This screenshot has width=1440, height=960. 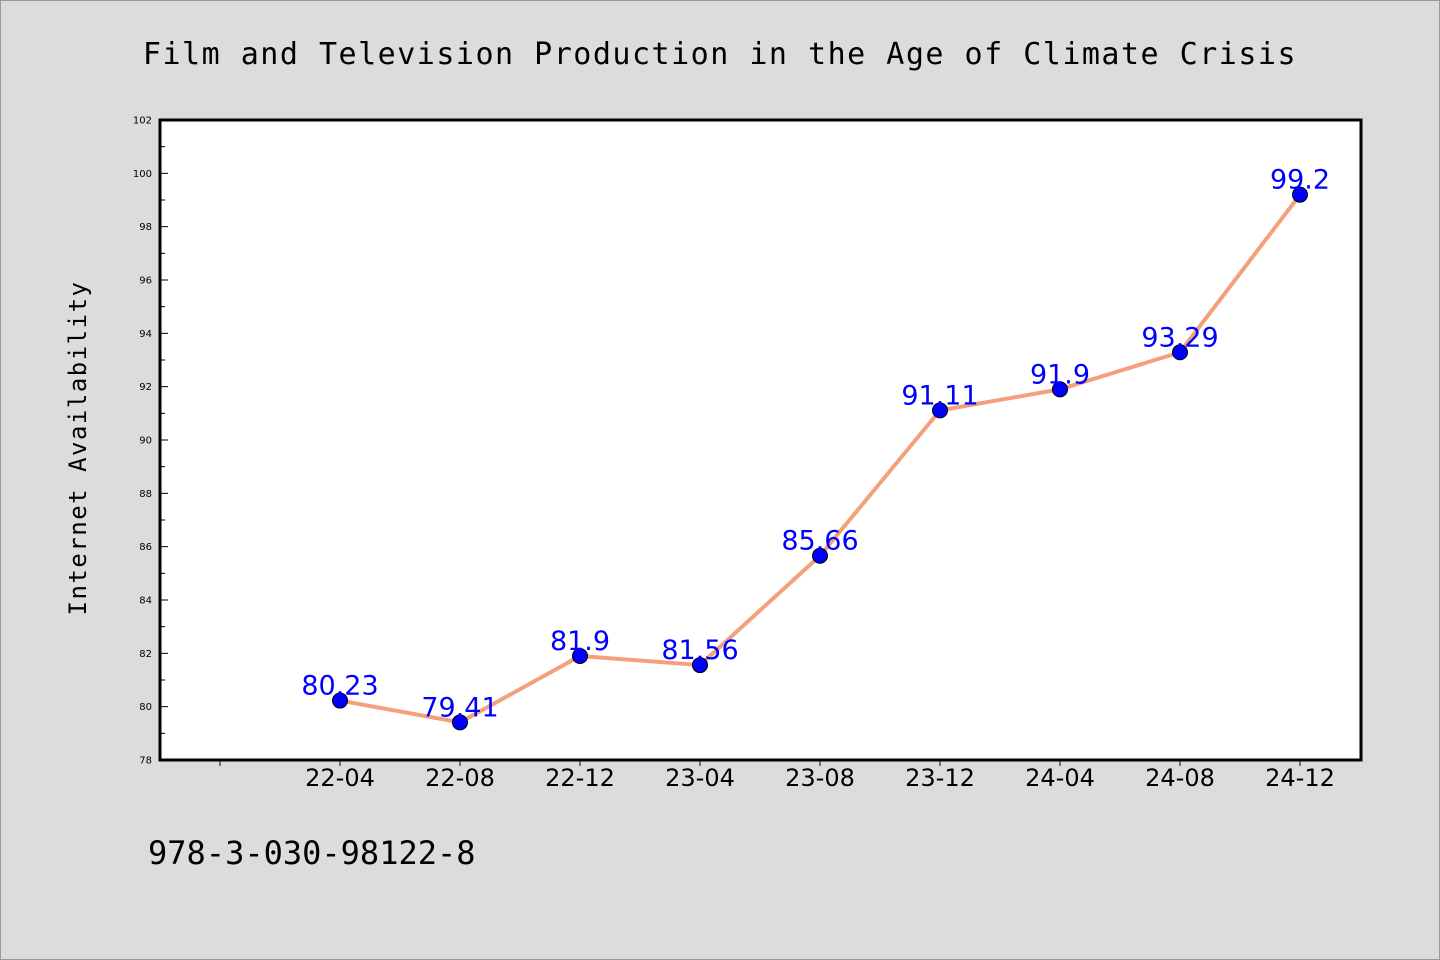 What do you see at coordinates (820, 778) in the screenshot?
I see `x-tick-label: 23-08` at bounding box center [820, 778].